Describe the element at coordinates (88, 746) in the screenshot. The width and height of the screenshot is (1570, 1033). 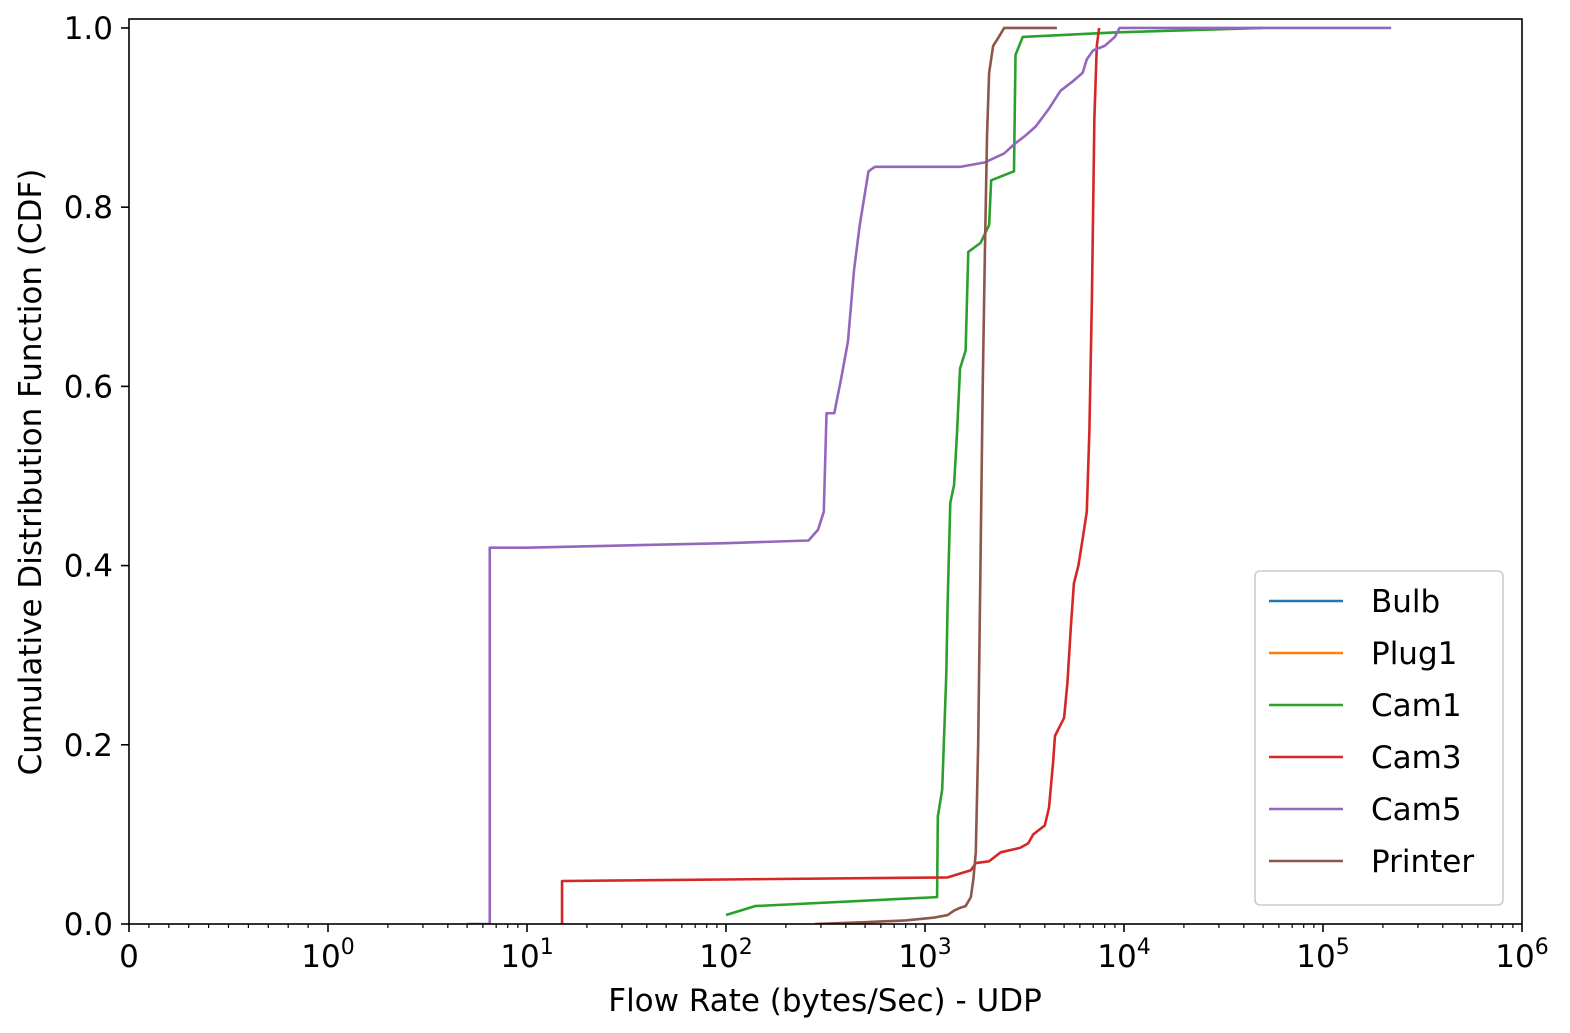
I see `y-tick-label: 0.2` at that location.